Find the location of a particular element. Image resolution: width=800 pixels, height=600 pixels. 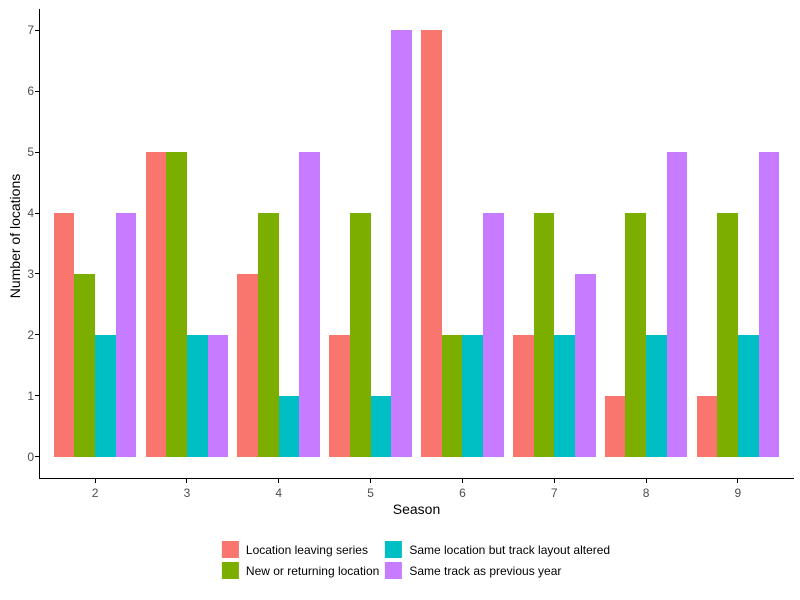

x-tick-label: 6 is located at coordinates (462, 493).